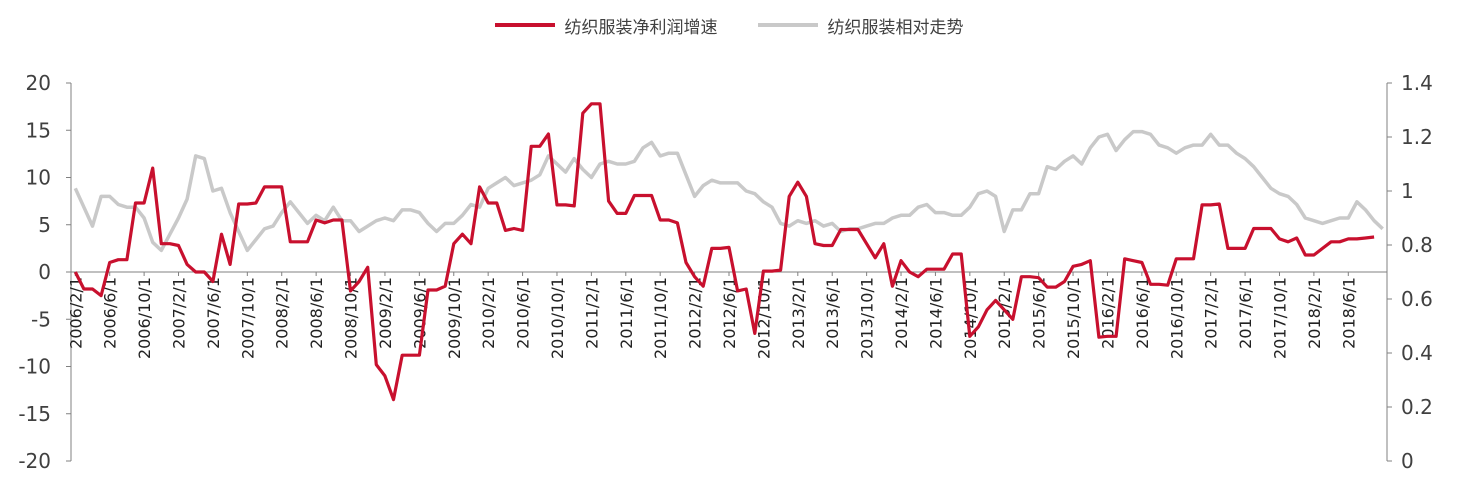 The height and width of the screenshot is (477, 1458). I want to click on x-tick-label: 2006/2/1, so click(75, 313).